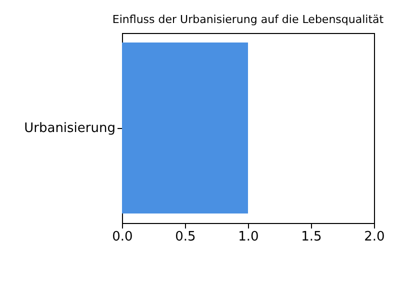 The width and height of the screenshot is (400, 300). Describe the element at coordinates (248, 19) in the screenshot. I see `chart-title: Einfluss der Urbanisierung auf die Lebensqualität` at that location.